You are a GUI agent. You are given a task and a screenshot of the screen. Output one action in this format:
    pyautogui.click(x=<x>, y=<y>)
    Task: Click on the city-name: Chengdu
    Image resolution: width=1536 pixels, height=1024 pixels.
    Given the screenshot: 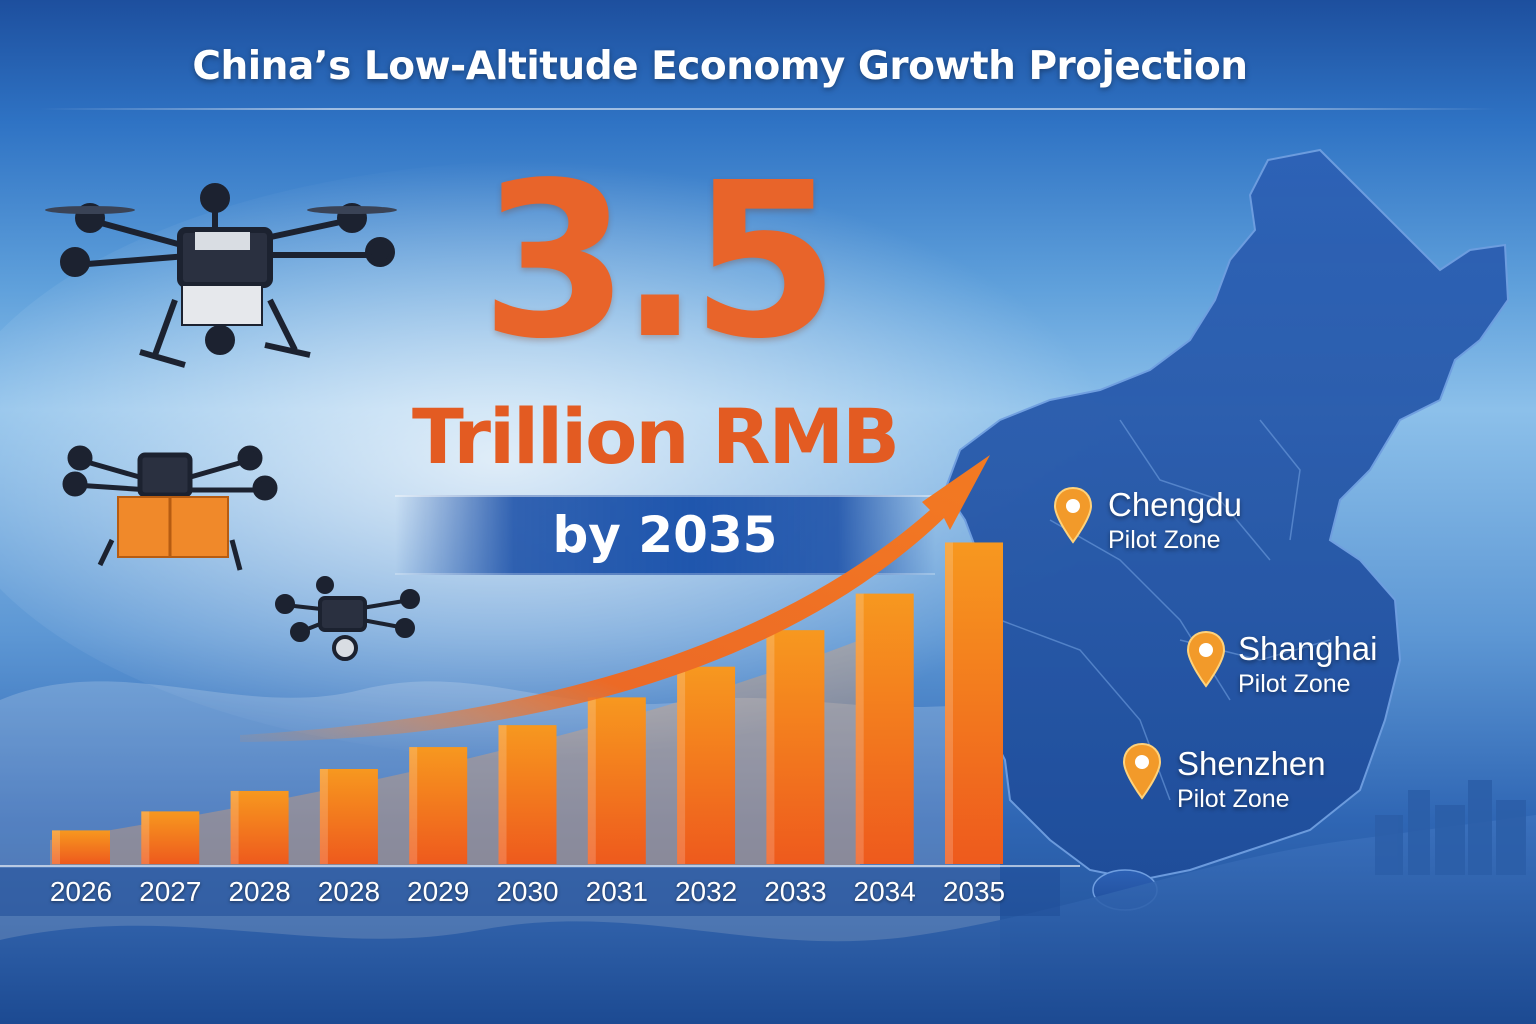 What is the action you would take?
    pyautogui.click(x=1175, y=504)
    